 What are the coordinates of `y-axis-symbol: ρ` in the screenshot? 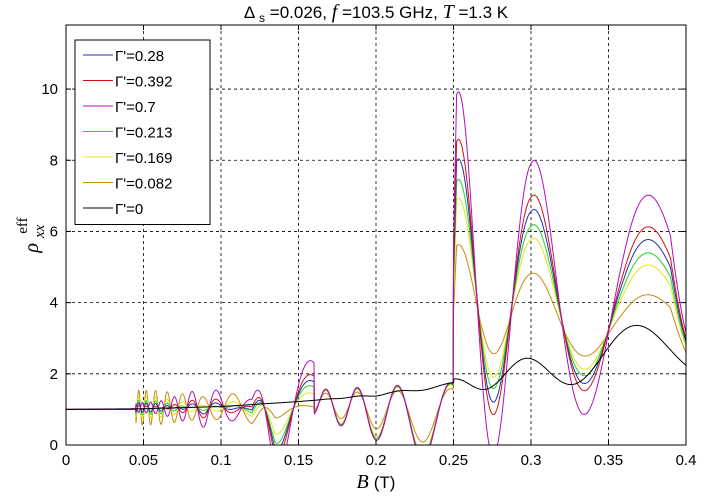 It's located at (32, 248).